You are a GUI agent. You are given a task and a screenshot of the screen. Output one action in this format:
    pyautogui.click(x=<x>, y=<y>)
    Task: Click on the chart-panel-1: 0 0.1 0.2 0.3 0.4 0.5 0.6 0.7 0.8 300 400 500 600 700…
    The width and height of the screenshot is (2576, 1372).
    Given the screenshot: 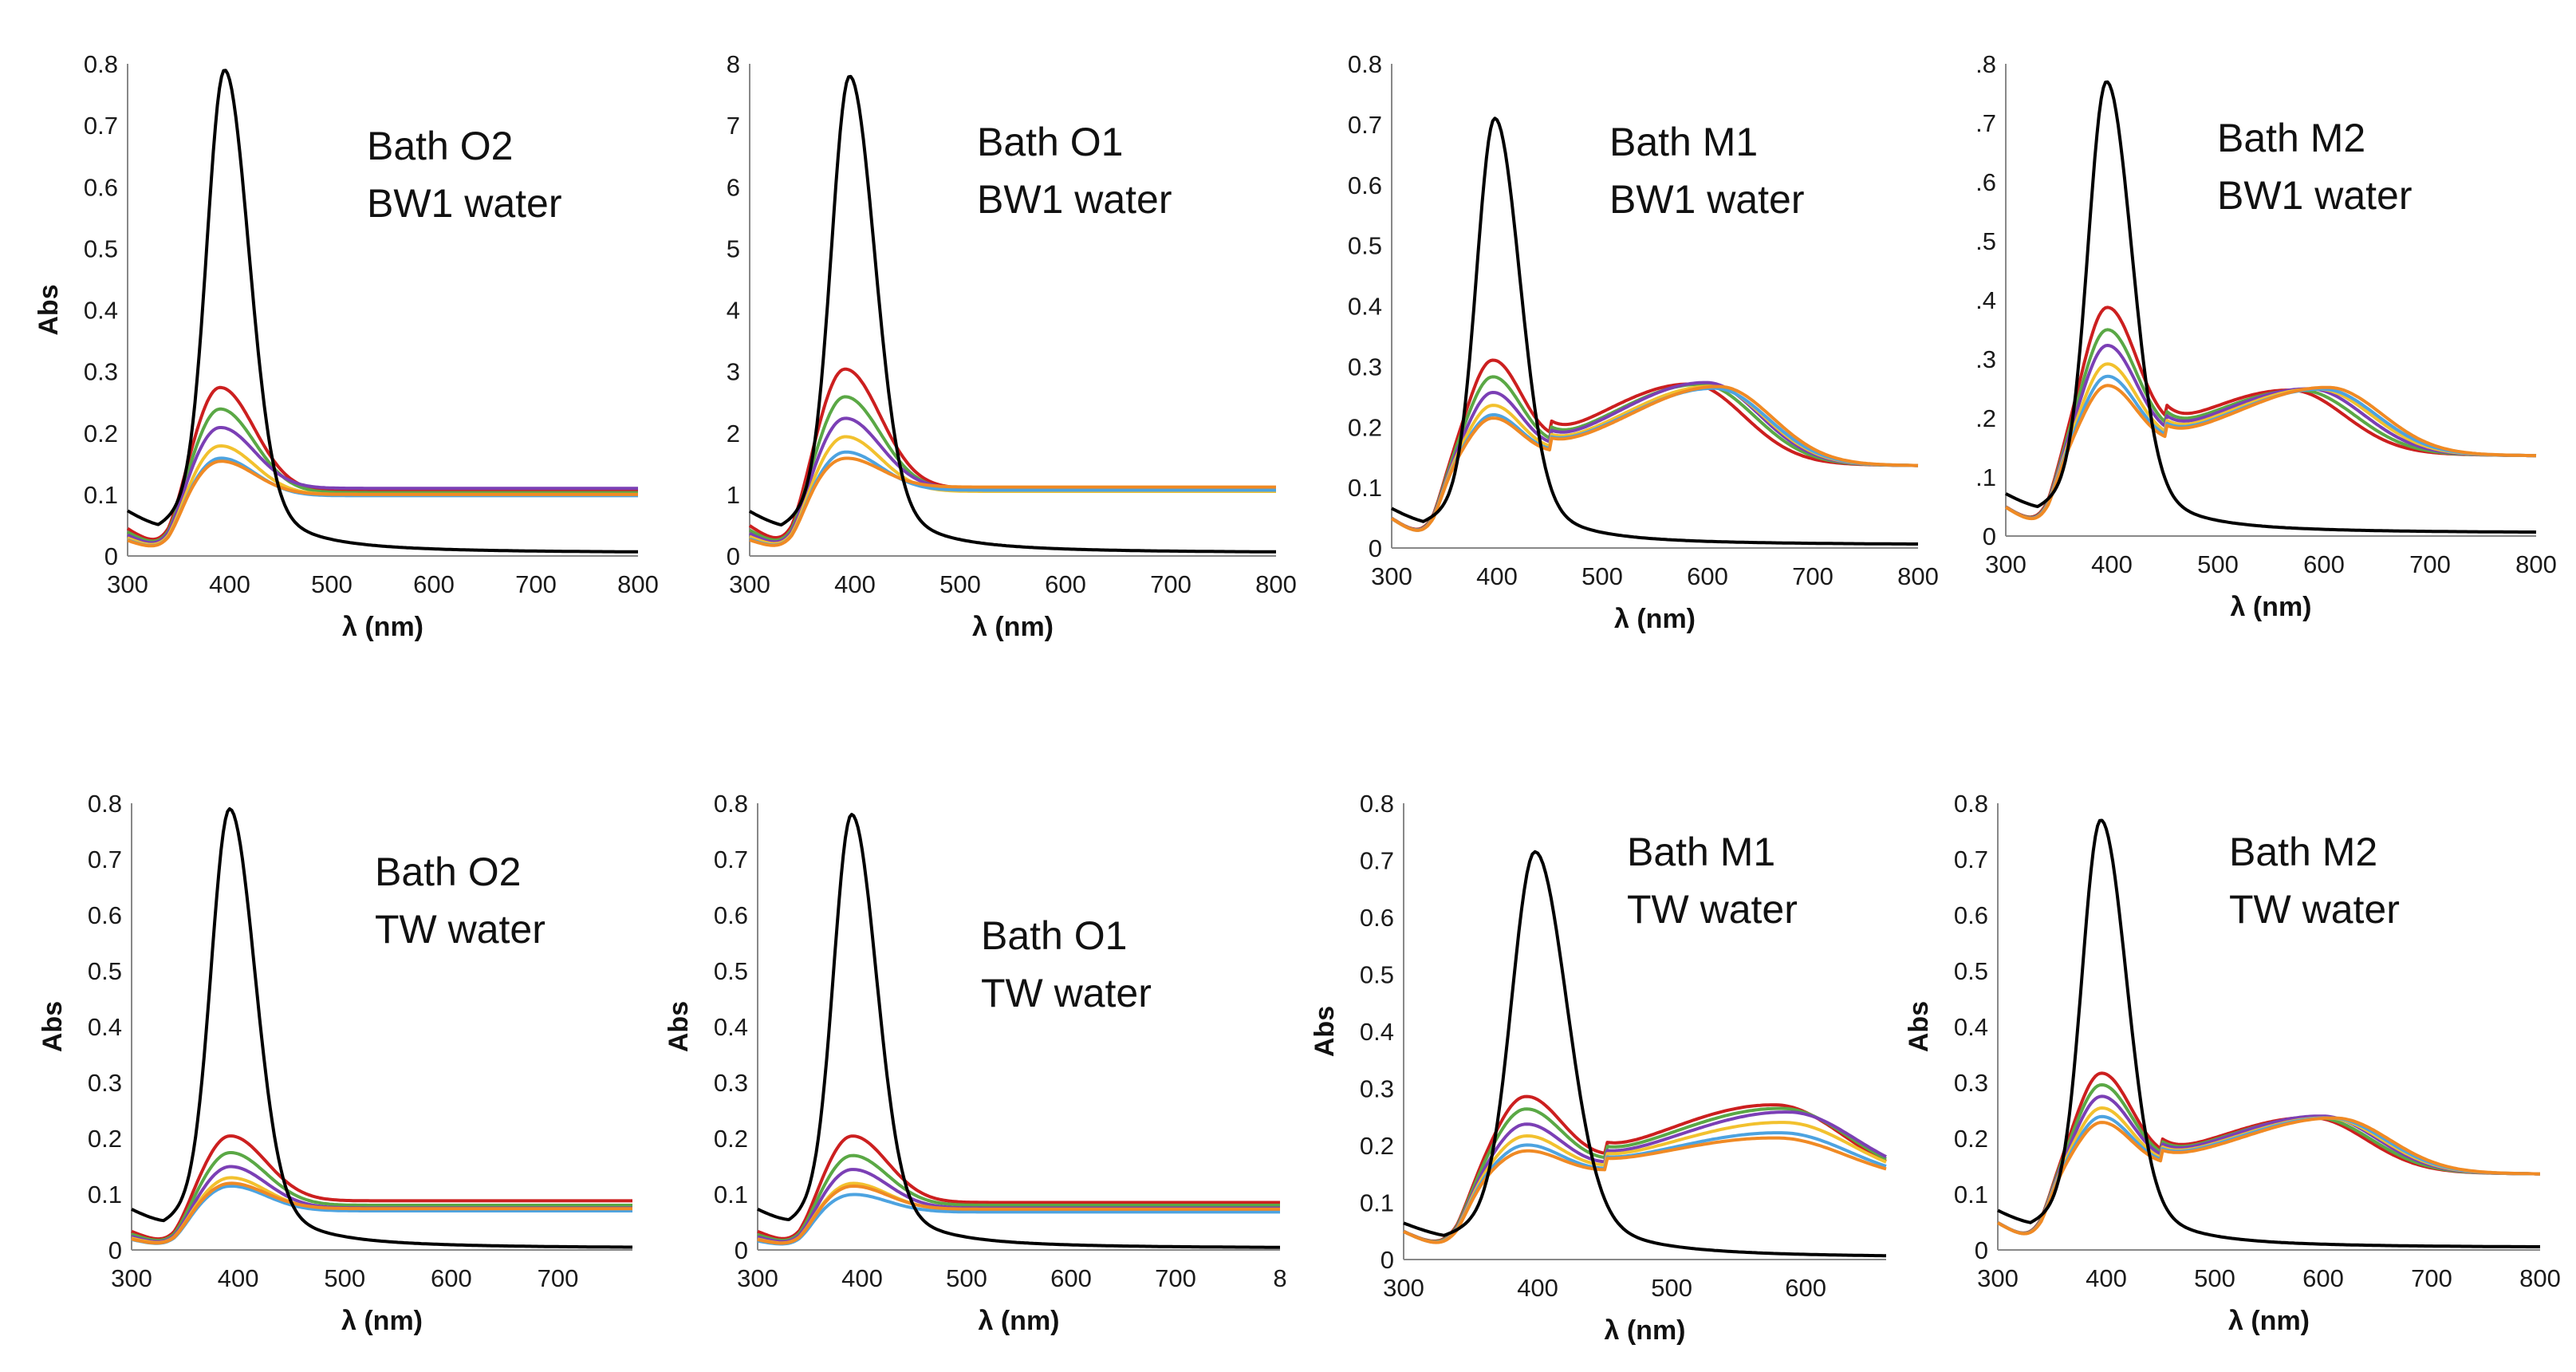 What is the action you would take?
    pyautogui.click(x=346, y=346)
    